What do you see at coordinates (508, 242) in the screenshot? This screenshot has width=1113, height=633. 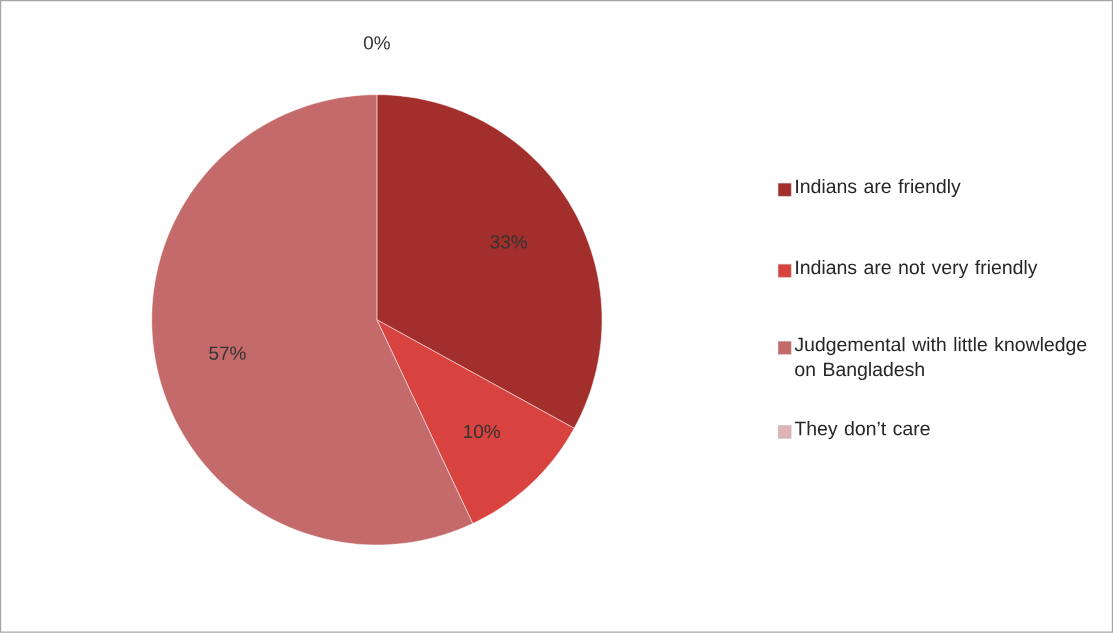 I see `data-label: 33%` at bounding box center [508, 242].